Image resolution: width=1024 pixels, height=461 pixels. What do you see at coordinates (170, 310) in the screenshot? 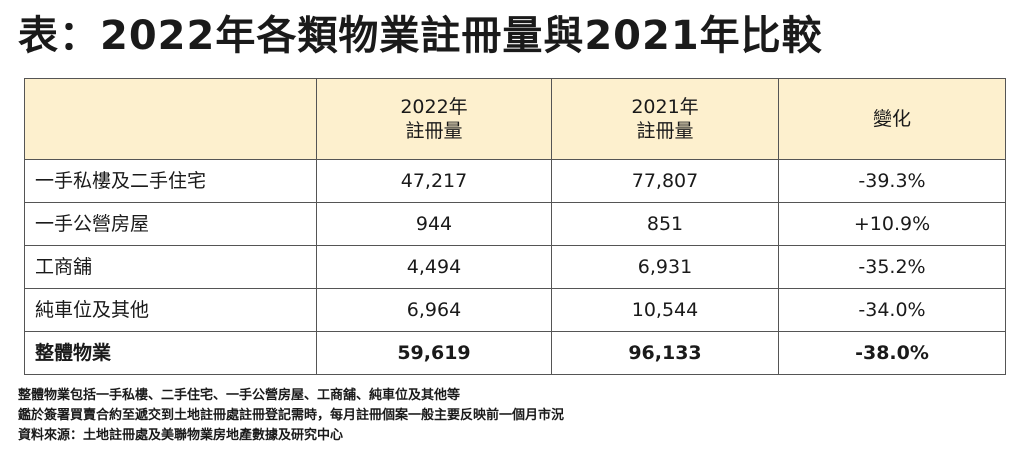
I see `row-label: 純車位及其他` at bounding box center [170, 310].